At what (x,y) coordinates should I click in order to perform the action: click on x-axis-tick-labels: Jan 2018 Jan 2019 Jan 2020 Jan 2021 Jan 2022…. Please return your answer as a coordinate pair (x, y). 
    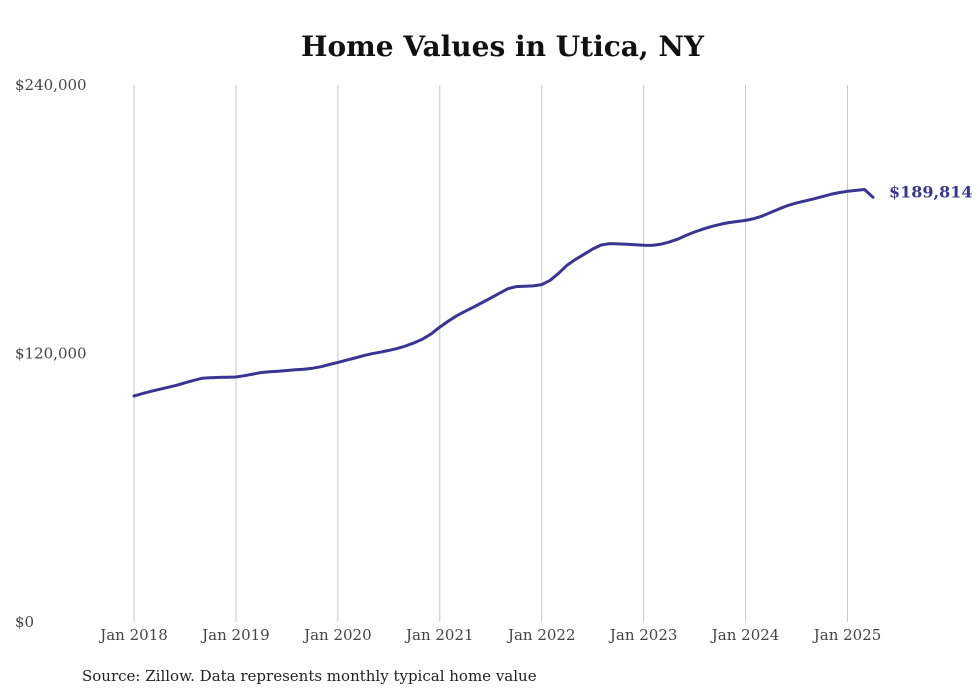
    Looking at the image, I should click on (489, 635).